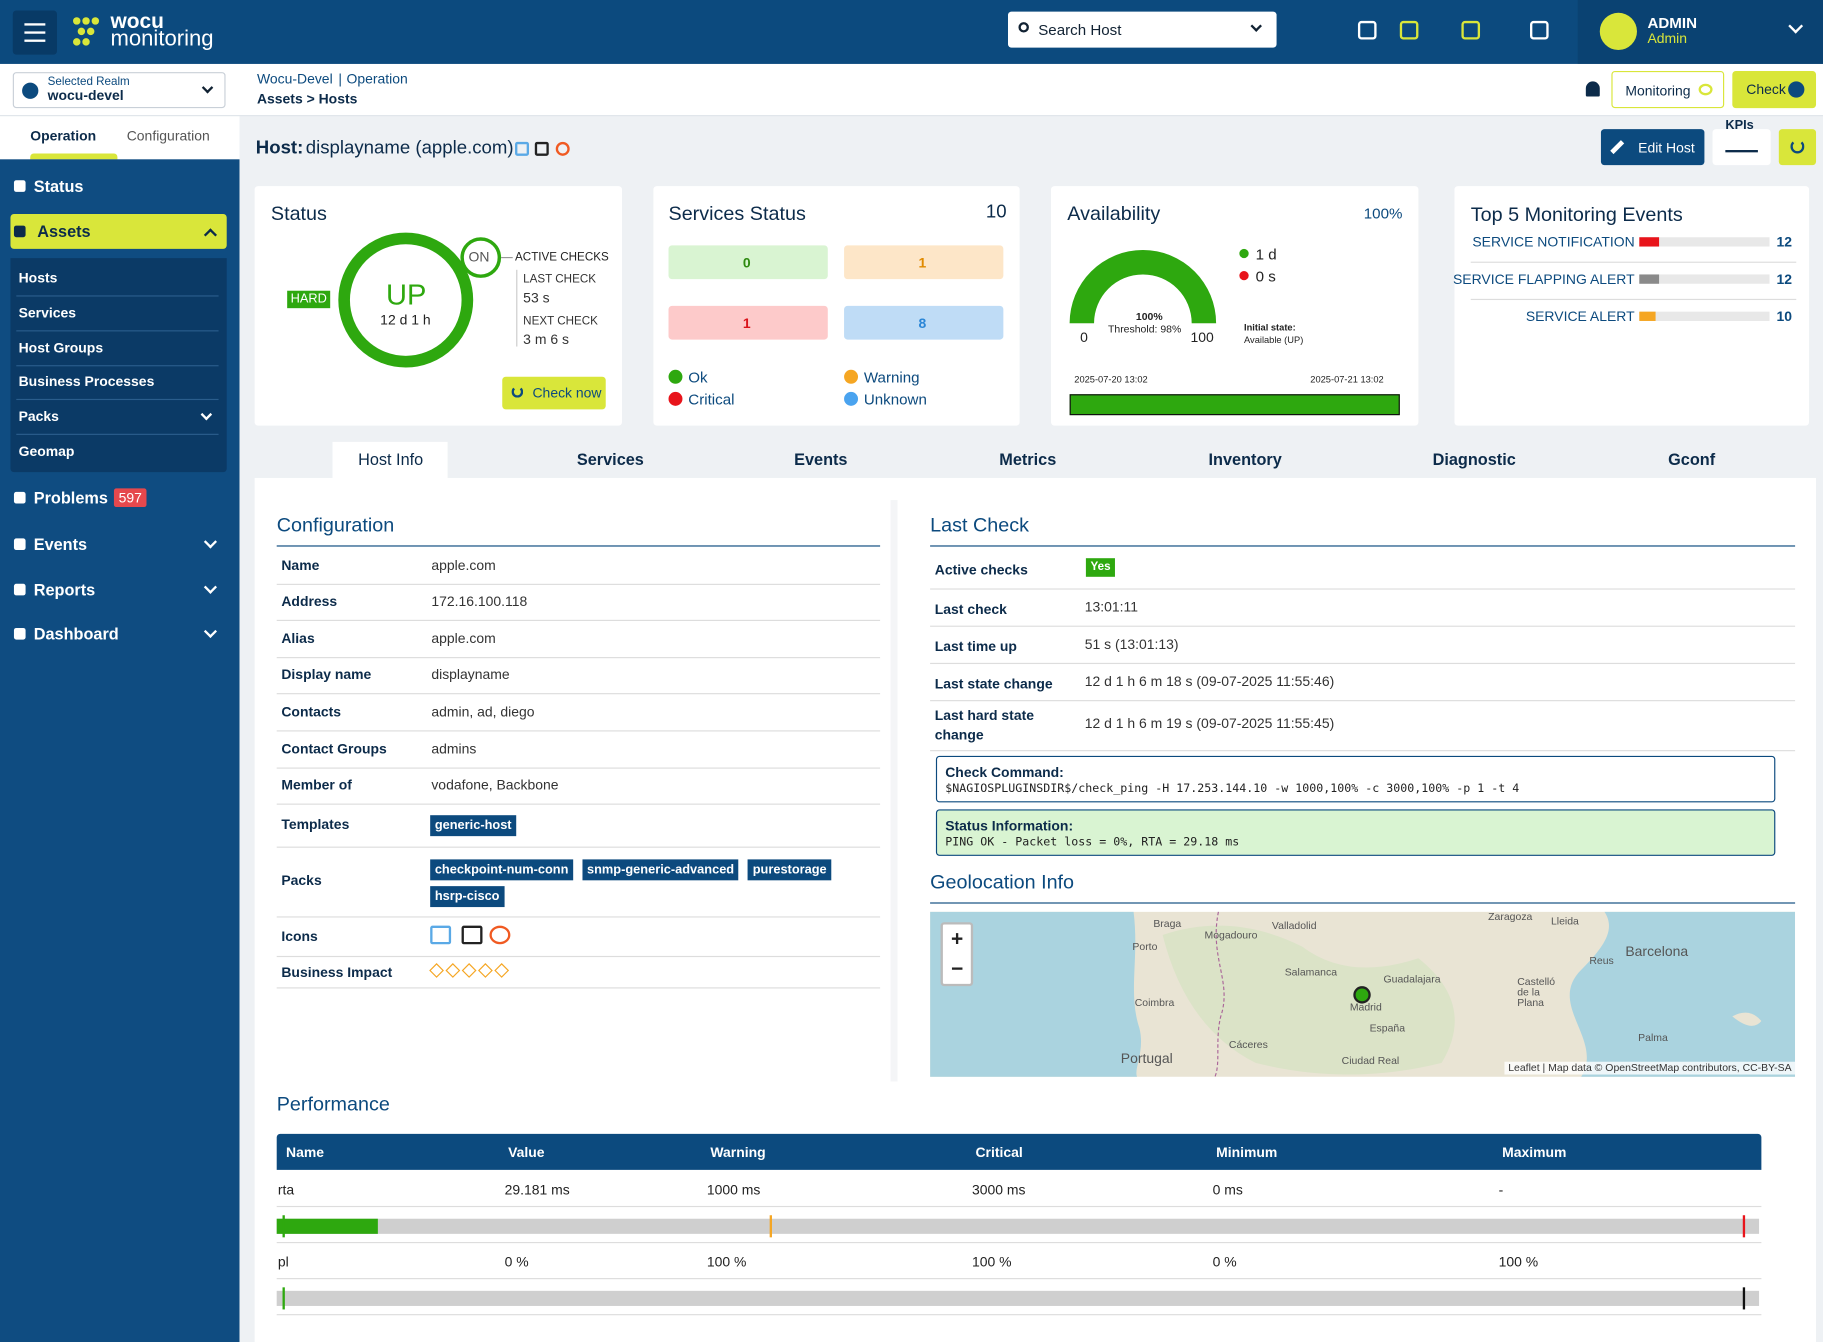 The image size is (1823, 1342). Describe the element at coordinates (286, 1189) in the screenshot. I see `table-cell: rta` at that location.